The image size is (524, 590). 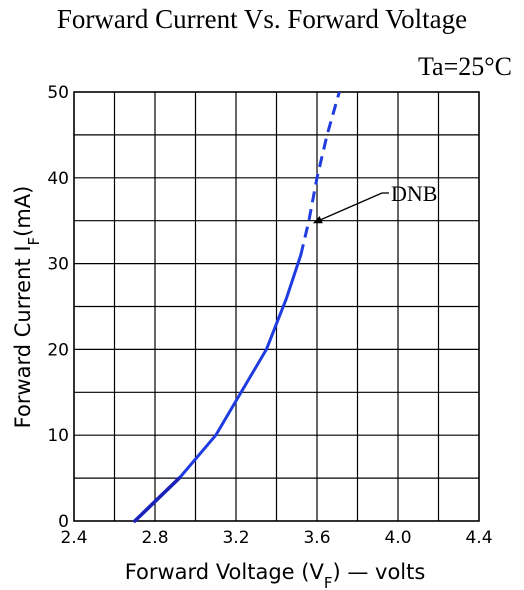 What do you see at coordinates (262, 19) in the screenshot?
I see `chart-title: Forward Current Vs. Forward Voltage` at bounding box center [262, 19].